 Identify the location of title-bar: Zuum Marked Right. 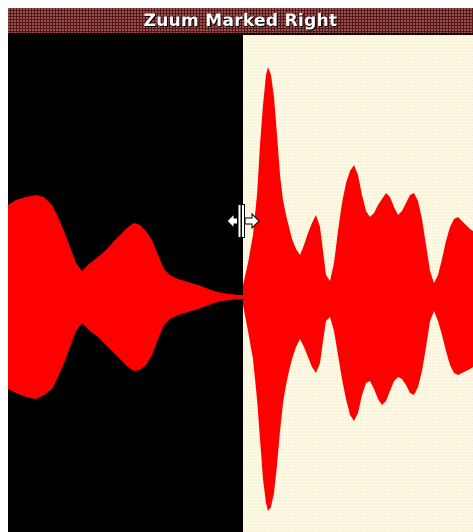
(240, 21).